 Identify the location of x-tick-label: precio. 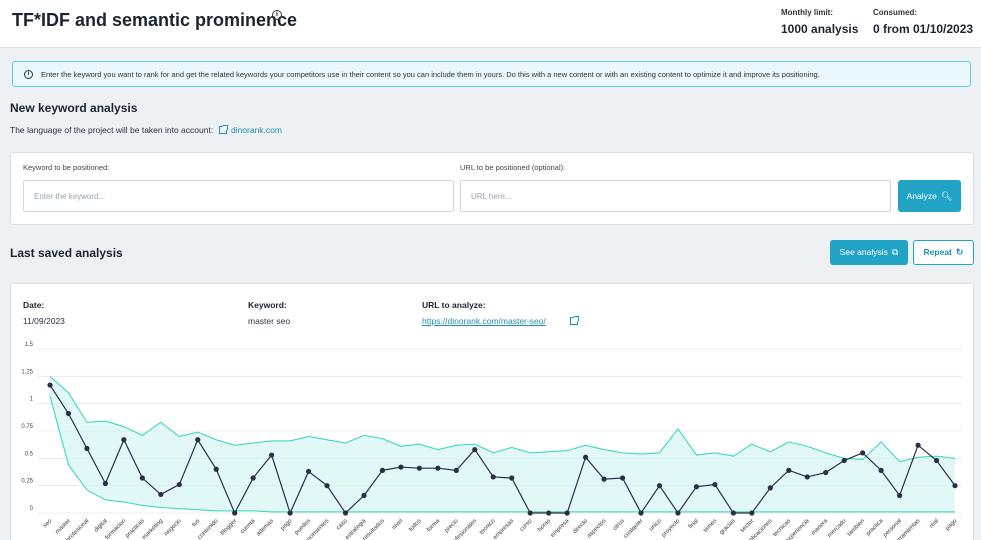
(452, 526).